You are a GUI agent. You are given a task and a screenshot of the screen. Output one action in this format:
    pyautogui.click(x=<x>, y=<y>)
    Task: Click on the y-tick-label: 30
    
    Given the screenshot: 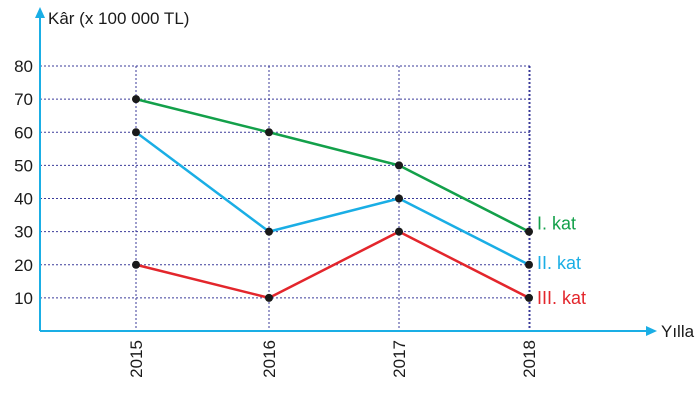 What is the action you would take?
    pyautogui.click(x=23, y=232)
    